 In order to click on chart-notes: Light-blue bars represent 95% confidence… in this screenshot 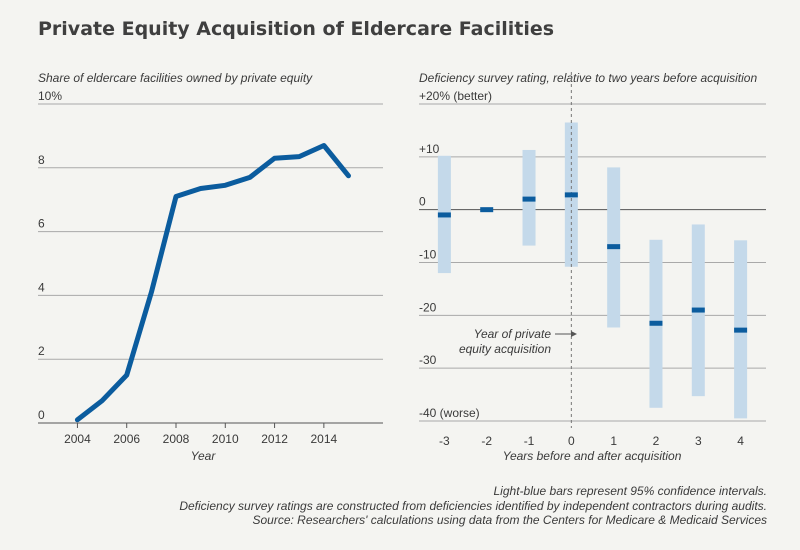, I will do `click(417, 506)`.